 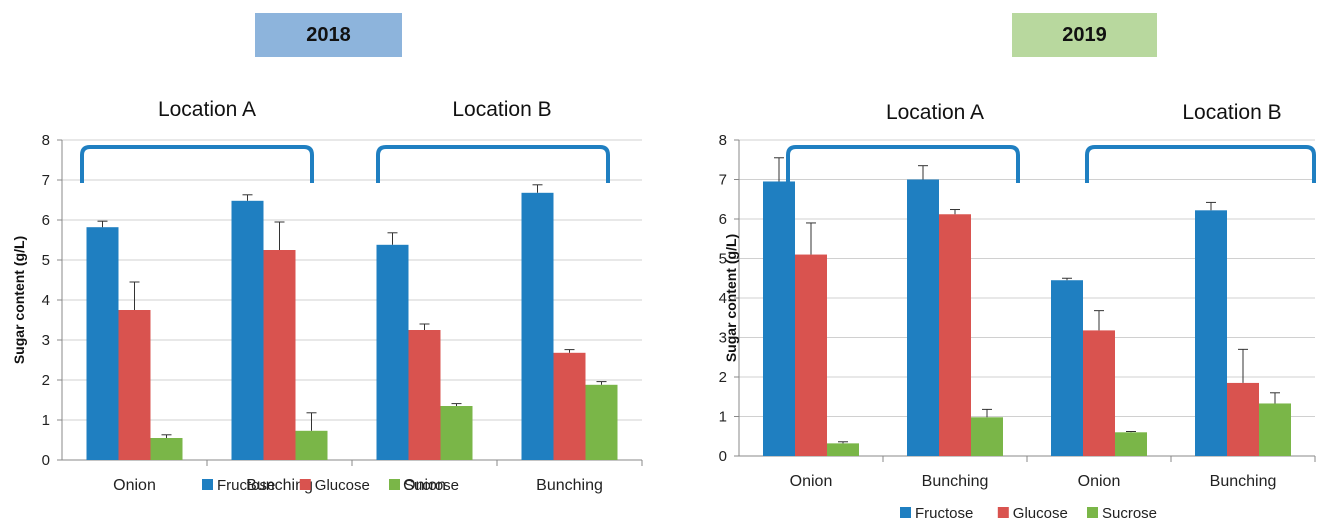 I want to click on year-badge-2018: 2018, so click(x=328, y=35).